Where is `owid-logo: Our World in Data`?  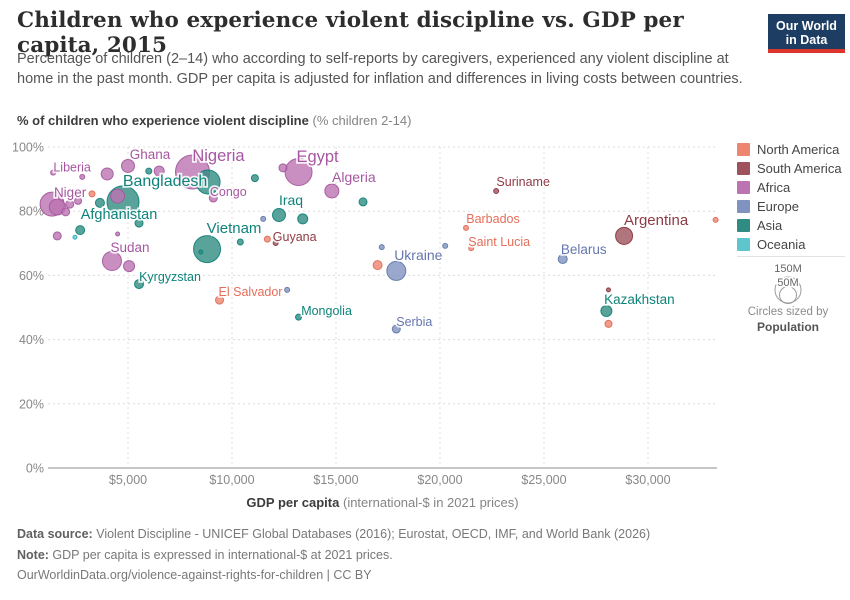 owid-logo: Our World in Data is located at coordinates (806, 33).